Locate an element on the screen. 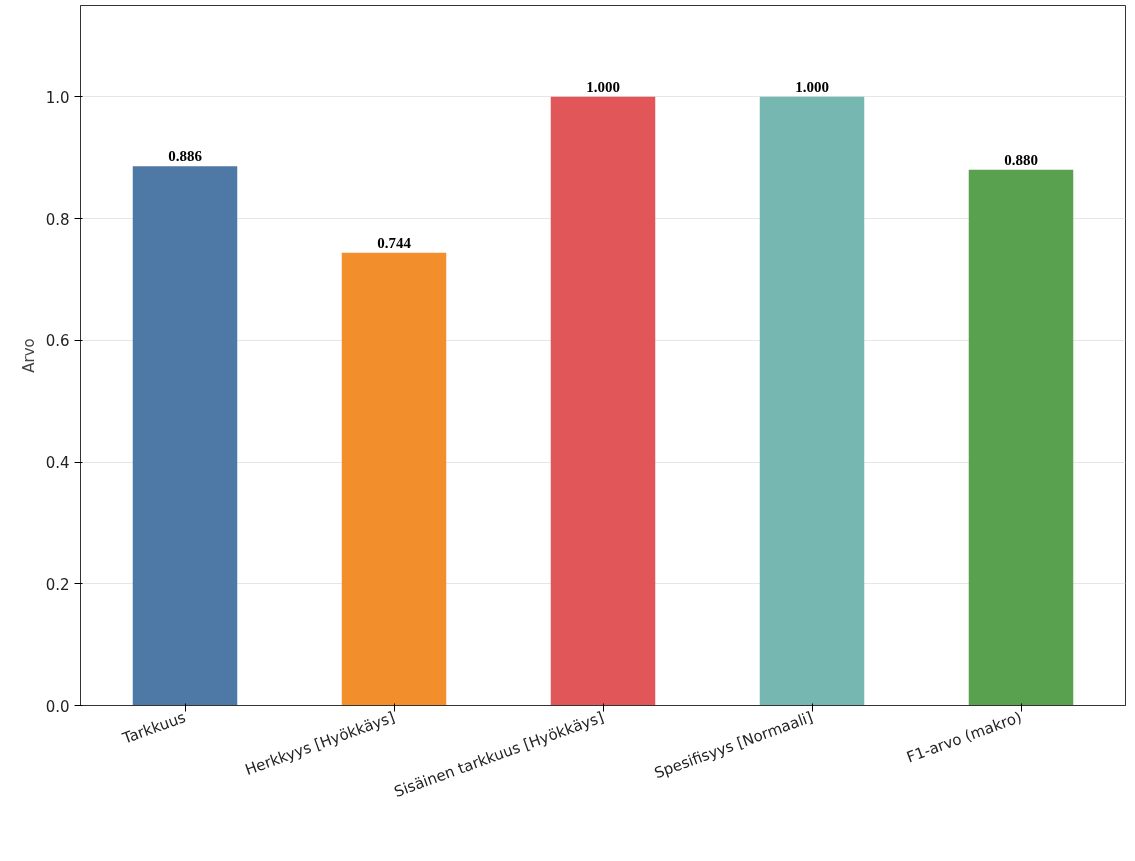 The height and width of the screenshot is (861, 1135). y-tick-label: 0.8 is located at coordinates (57, 219).